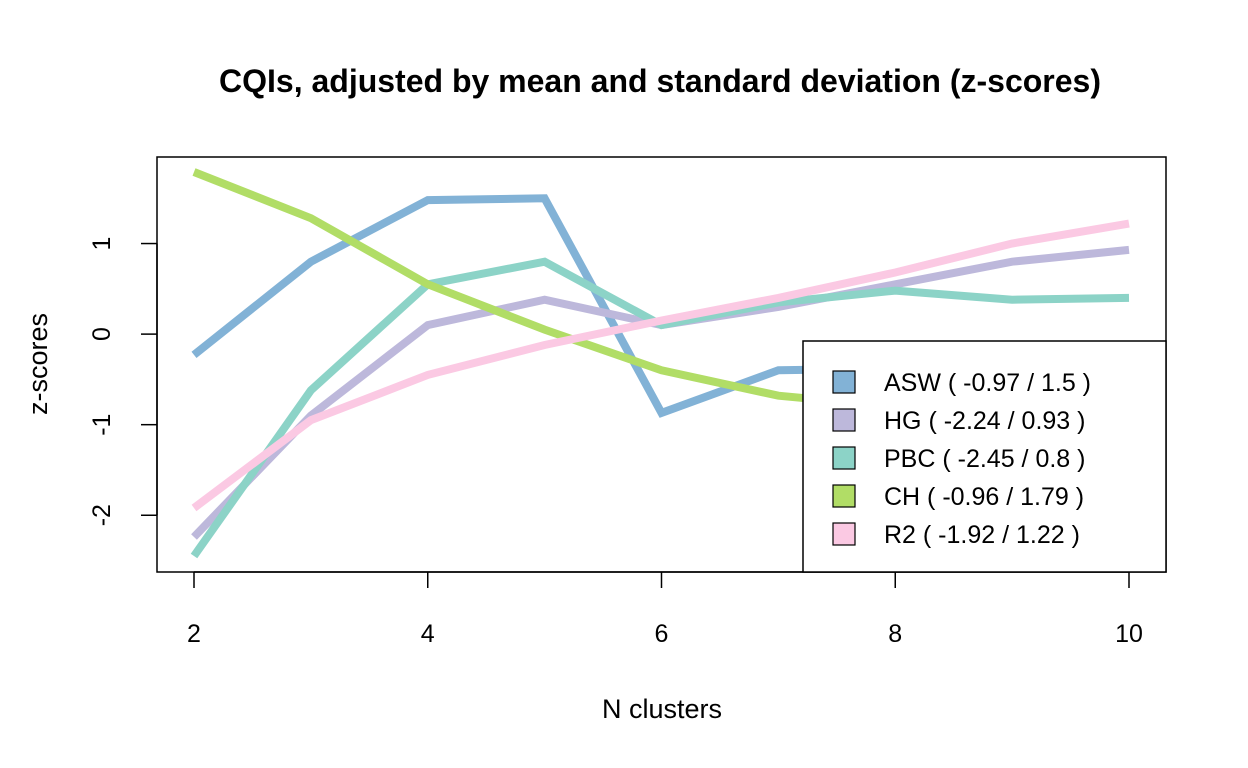 The height and width of the screenshot is (768, 1248). What do you see at coordinates (982, 535) in the screenshot?
I see `legend-label-4: R2 ( -1.92 / 1.22 )` at bounding box center [982, 535].